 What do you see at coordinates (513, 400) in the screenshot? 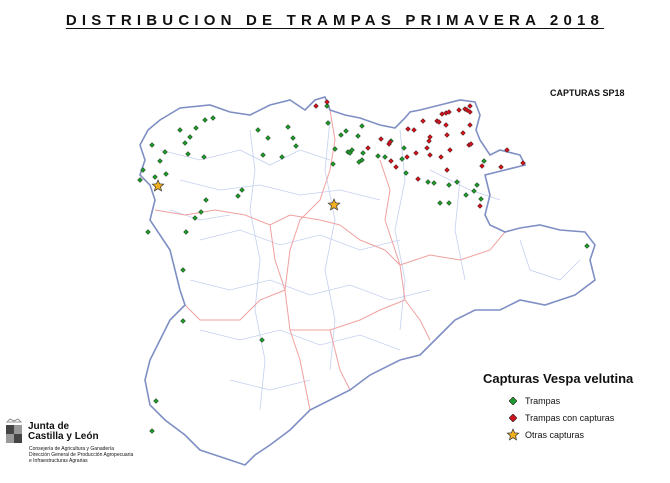
I see `green-diamond-icon` at bounding box center [513, 400].